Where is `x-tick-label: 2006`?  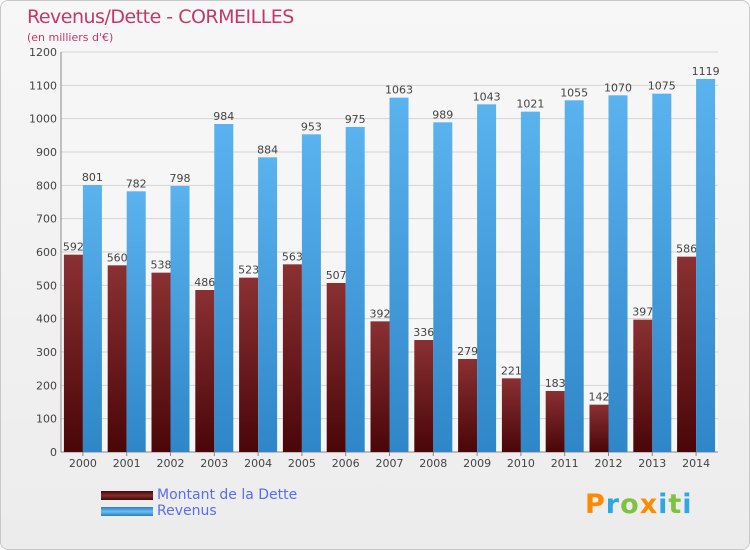
x-tick-label: 2006 is located at coordinates (346, 463).